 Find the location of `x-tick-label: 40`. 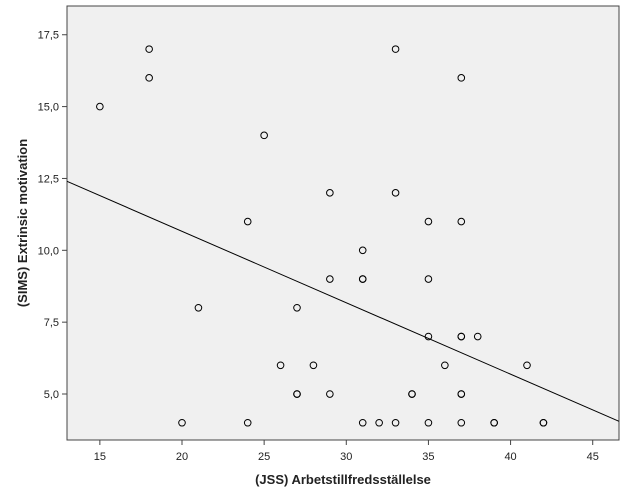

x-tick-label: 40 is located at coordinates (510, 457).